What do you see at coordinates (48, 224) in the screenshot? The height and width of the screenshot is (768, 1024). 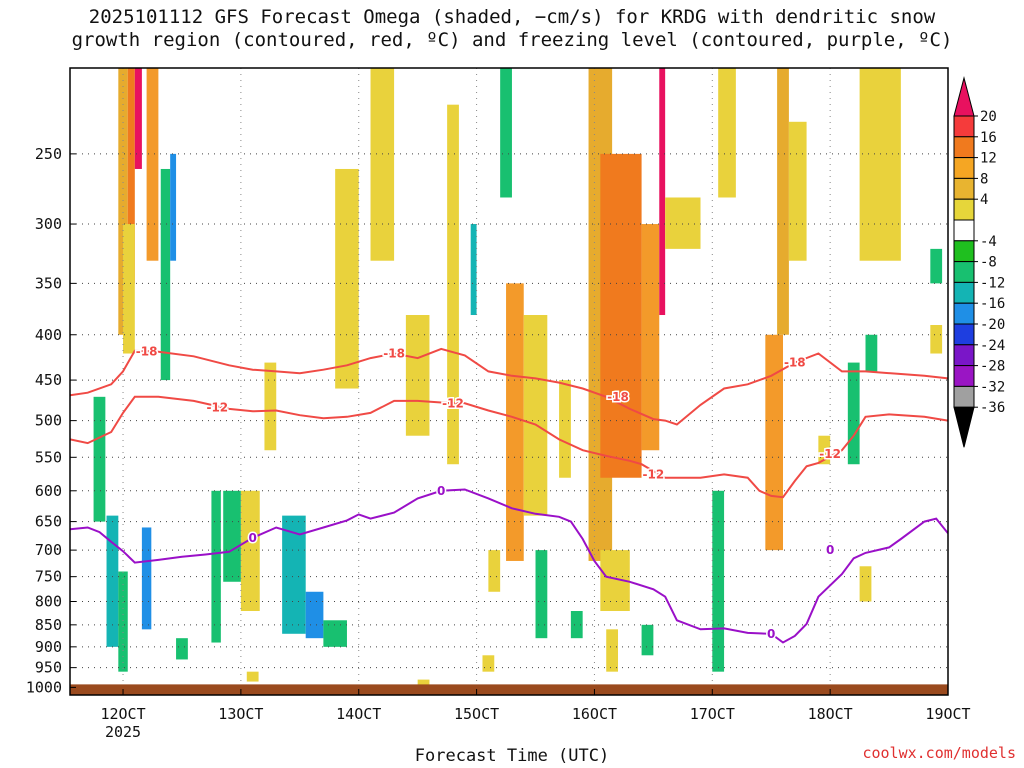 I see `y-tick-label: 300` at bounding box center [48, 224].